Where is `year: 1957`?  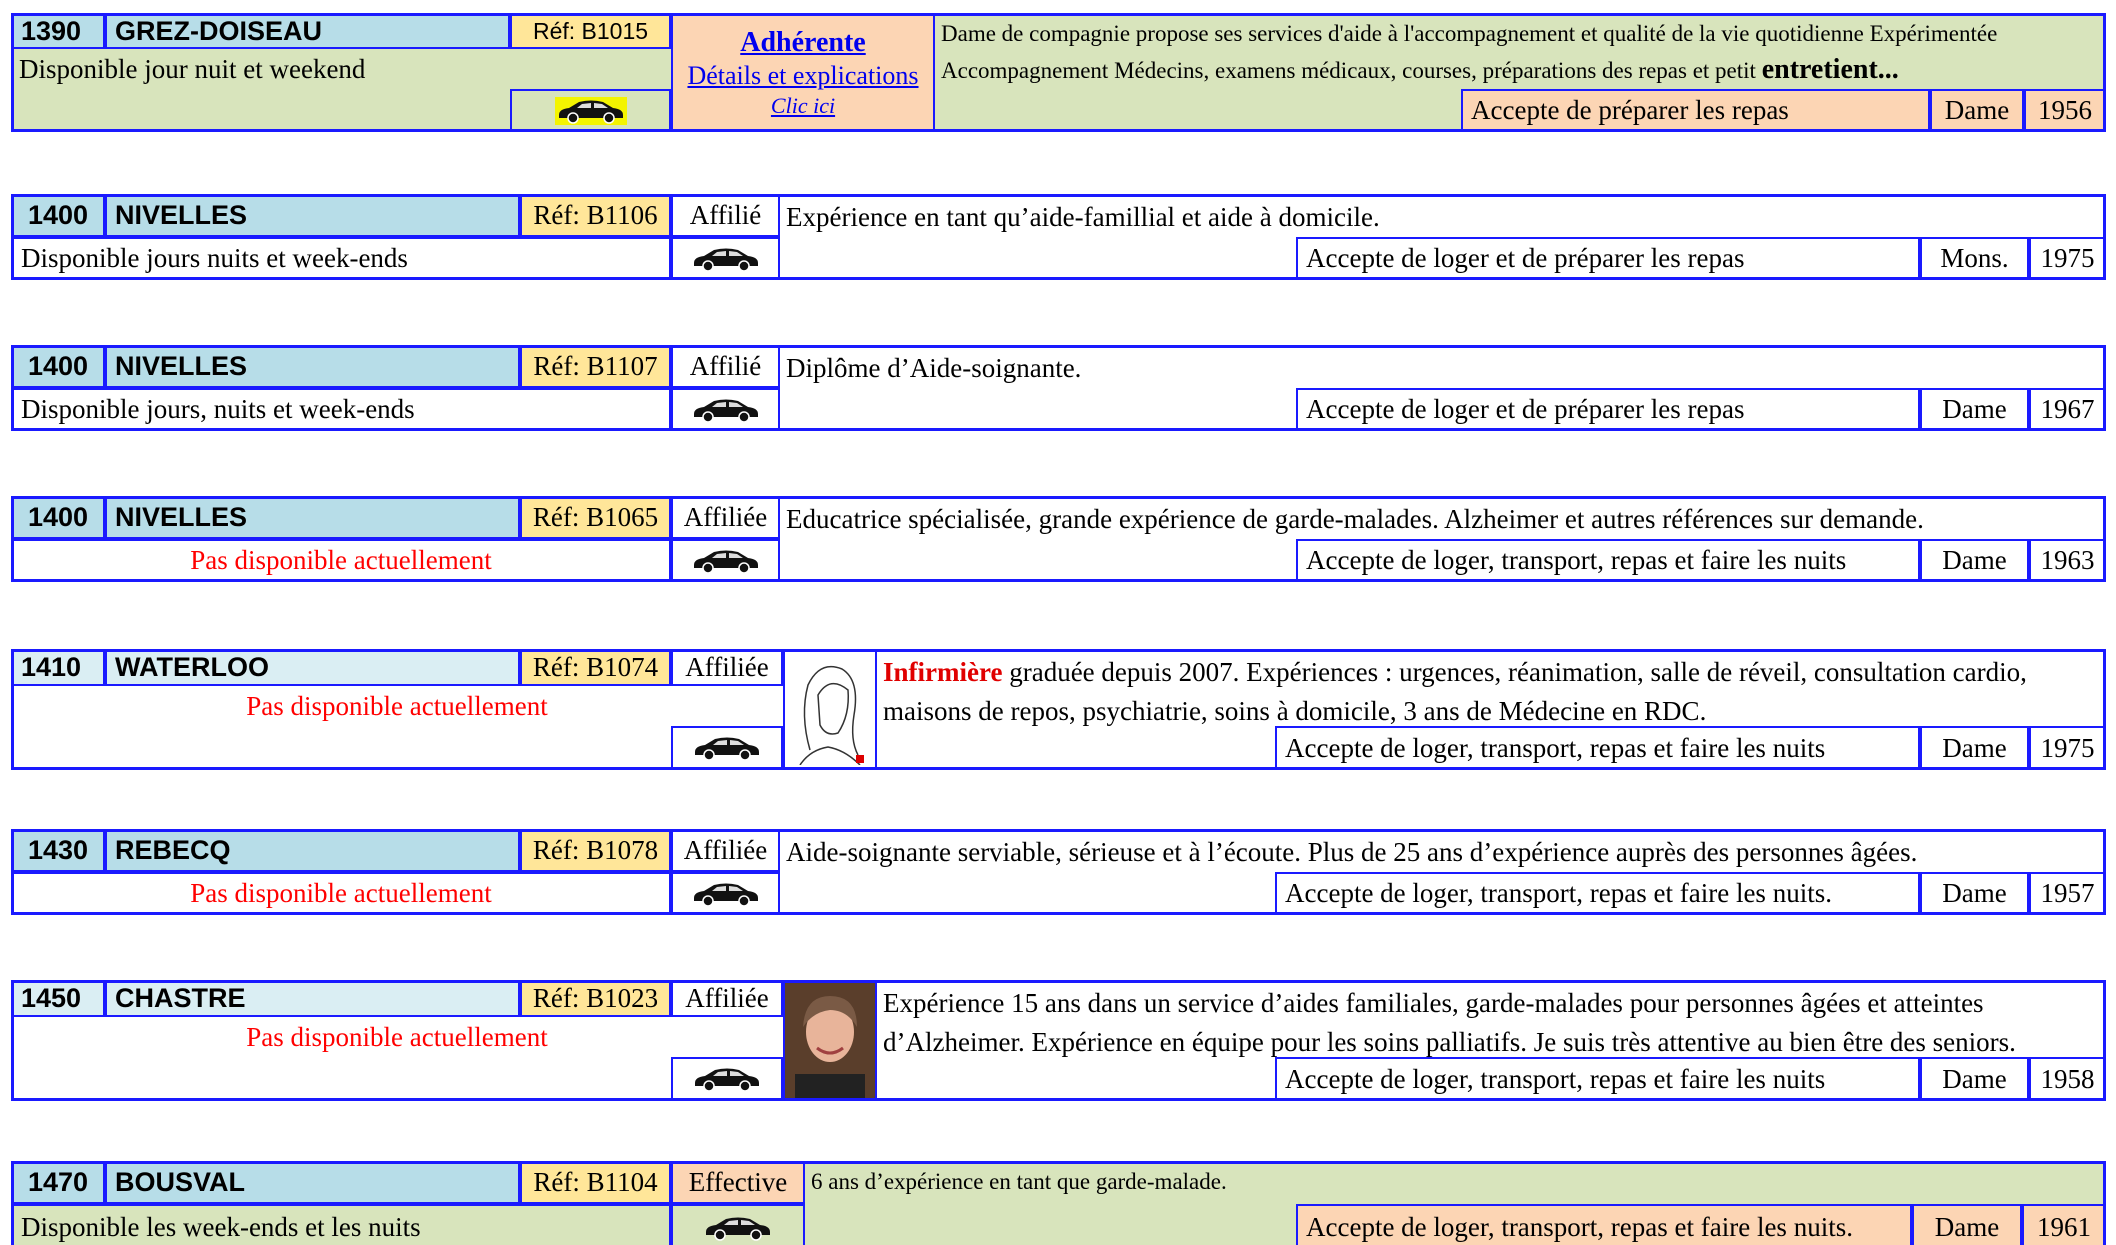
year: 1957 is located at coordinates (2067, 893).